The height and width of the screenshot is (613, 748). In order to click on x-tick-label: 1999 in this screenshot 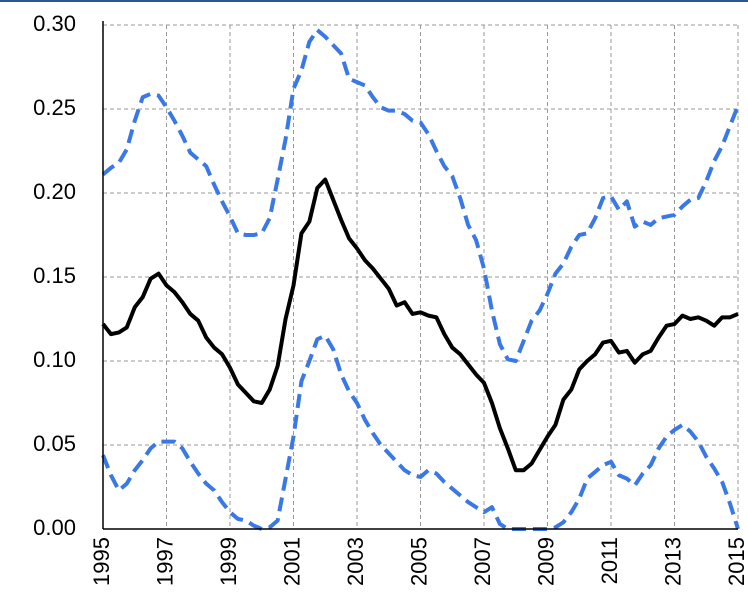, I will do `click(228, 561)`.